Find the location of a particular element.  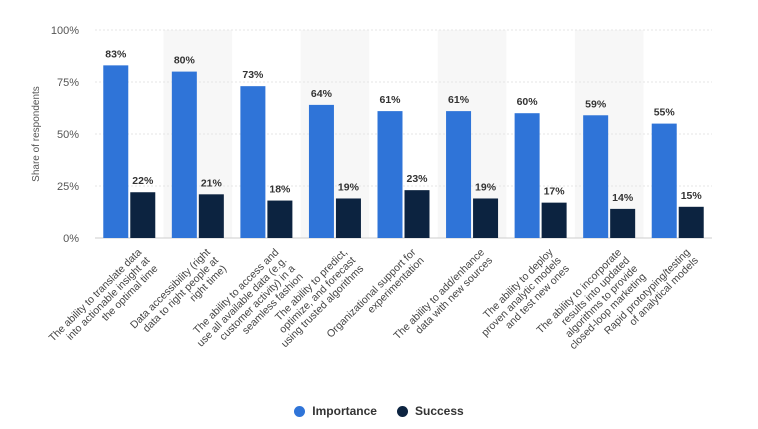

data-label-importance-4: 61% is located at coordinates (390, 100).